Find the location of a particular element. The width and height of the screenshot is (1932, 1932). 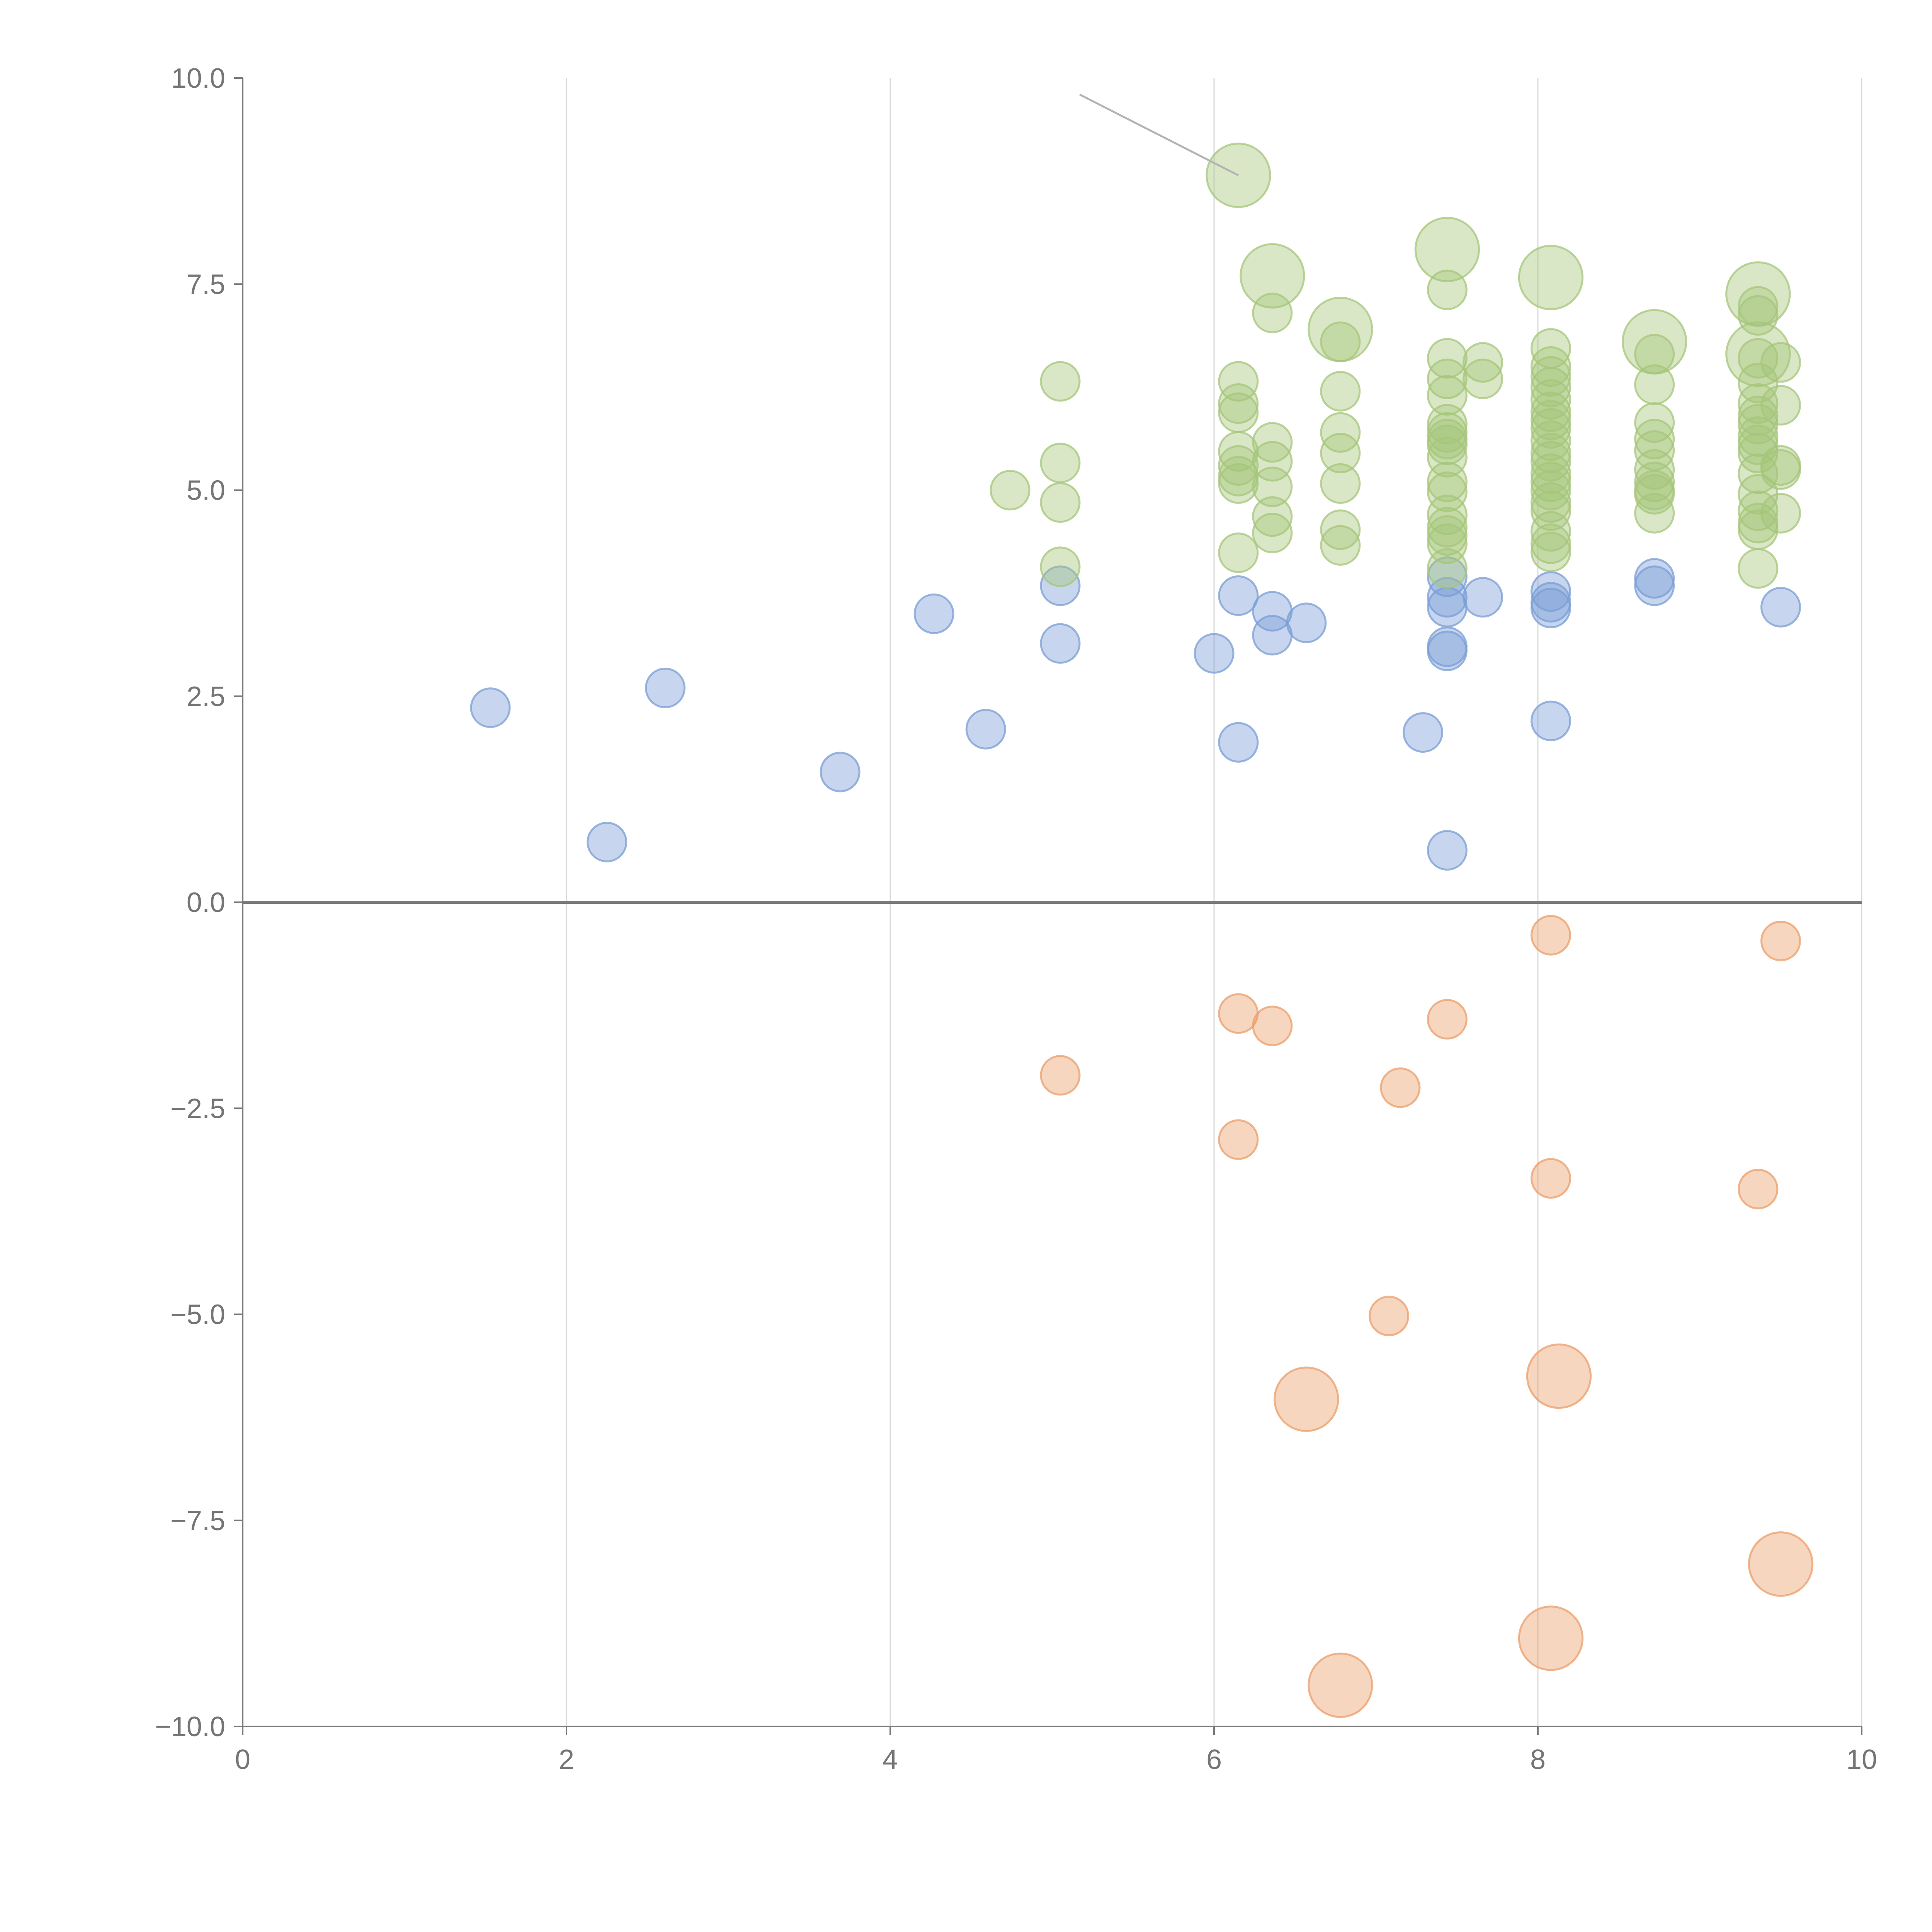

x-tick-label: 2 is located at coordinates (567, 1759).